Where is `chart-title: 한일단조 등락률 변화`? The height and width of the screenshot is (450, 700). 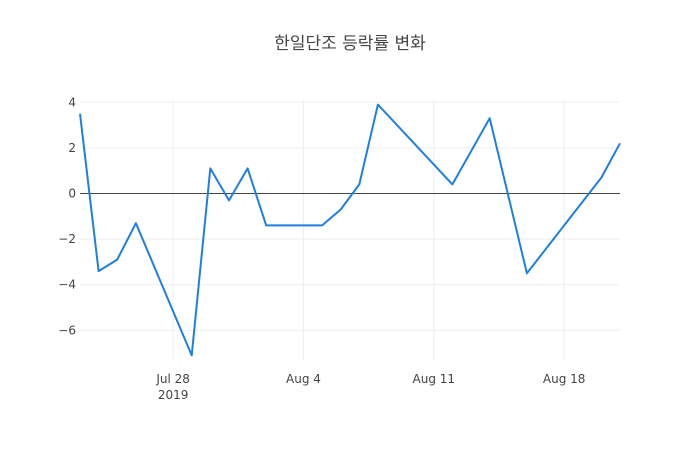 chart-title: 한일단조 등락률 변화 is located at coordinates (350, 44).